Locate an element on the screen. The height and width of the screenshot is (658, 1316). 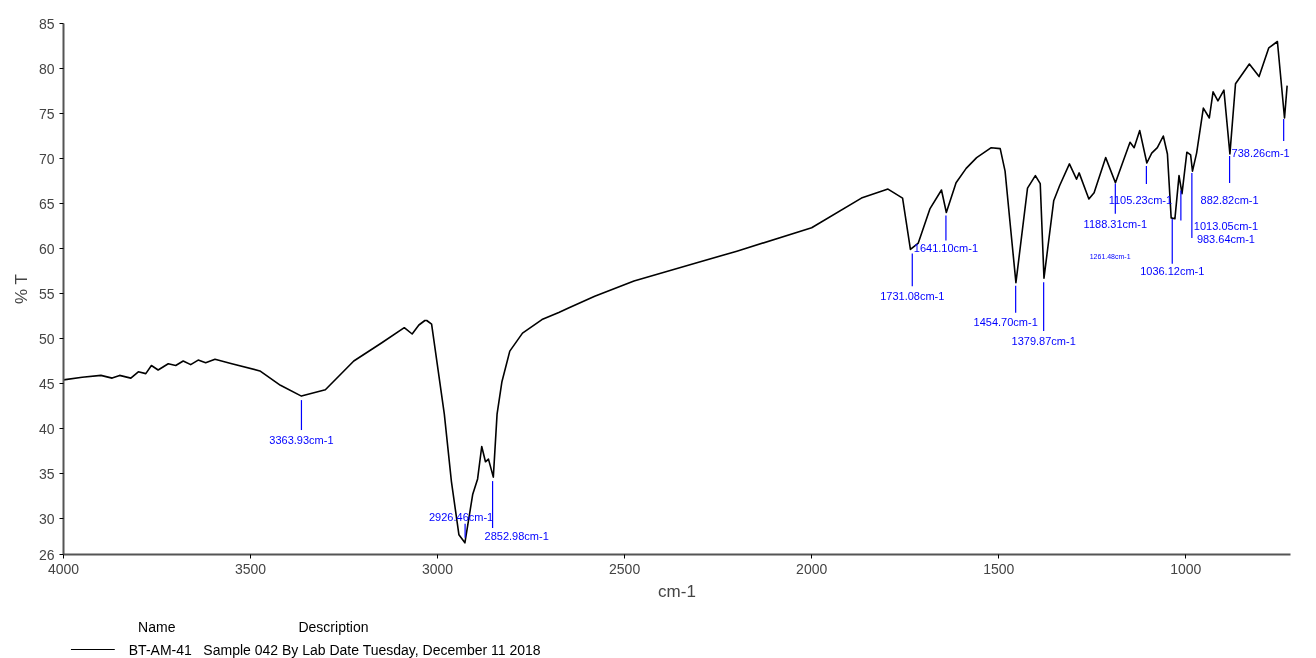
x-tick-label: 3000 is located at coordinates (438, 568).